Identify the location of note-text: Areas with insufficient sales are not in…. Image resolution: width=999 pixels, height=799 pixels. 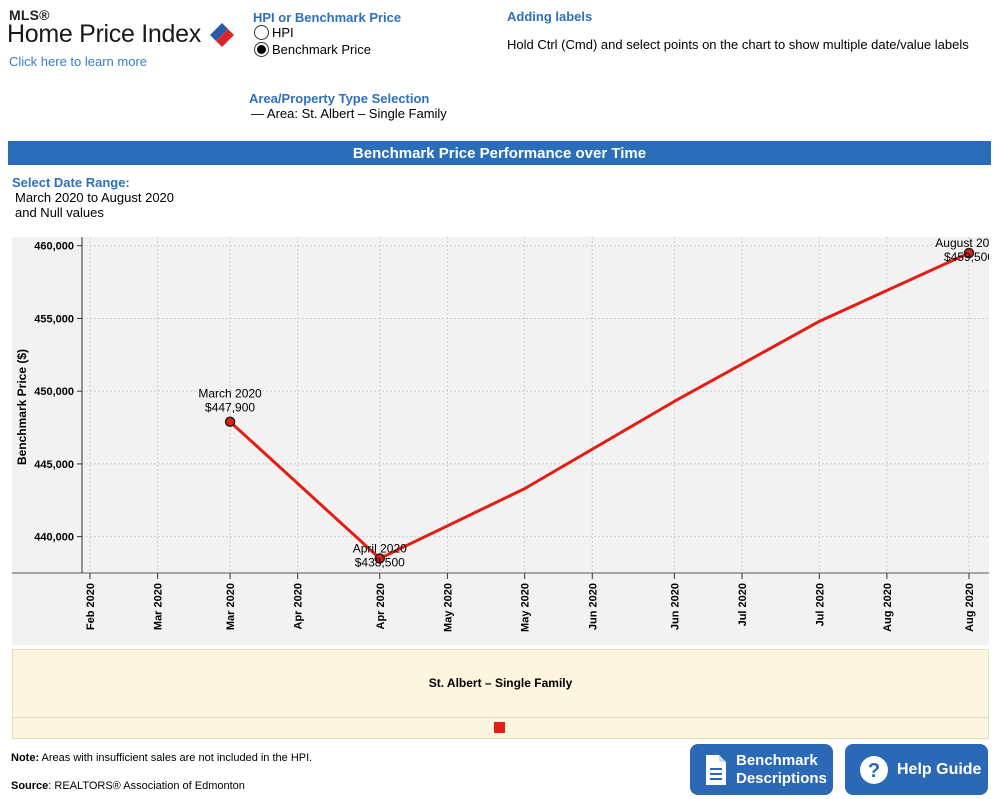
(176, 758).